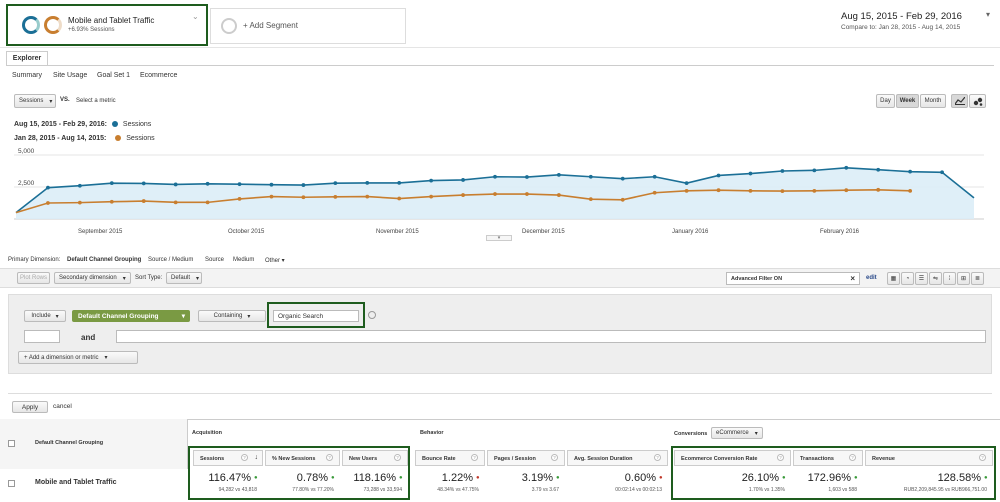 Image resolution: width=1000 pixels, height=502 pixels. I want to click on add-dimension-button: + Add a dimension or metric ▾, so click(78, 357).